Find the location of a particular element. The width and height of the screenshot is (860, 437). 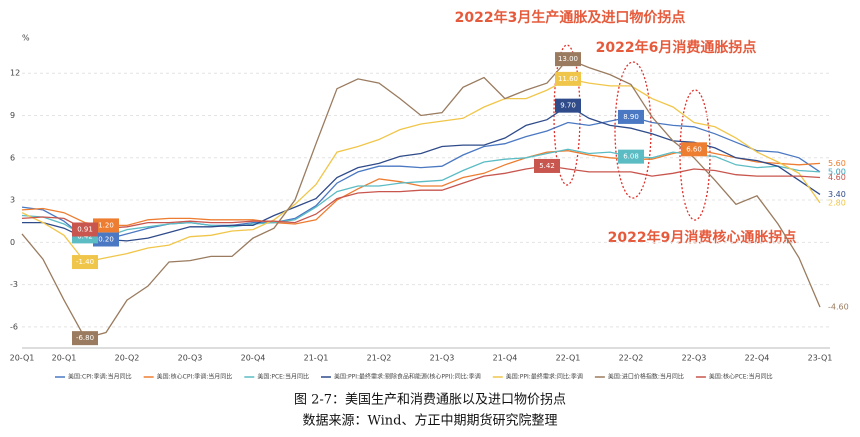

y-unit: % is located at coordinates (26, 38).